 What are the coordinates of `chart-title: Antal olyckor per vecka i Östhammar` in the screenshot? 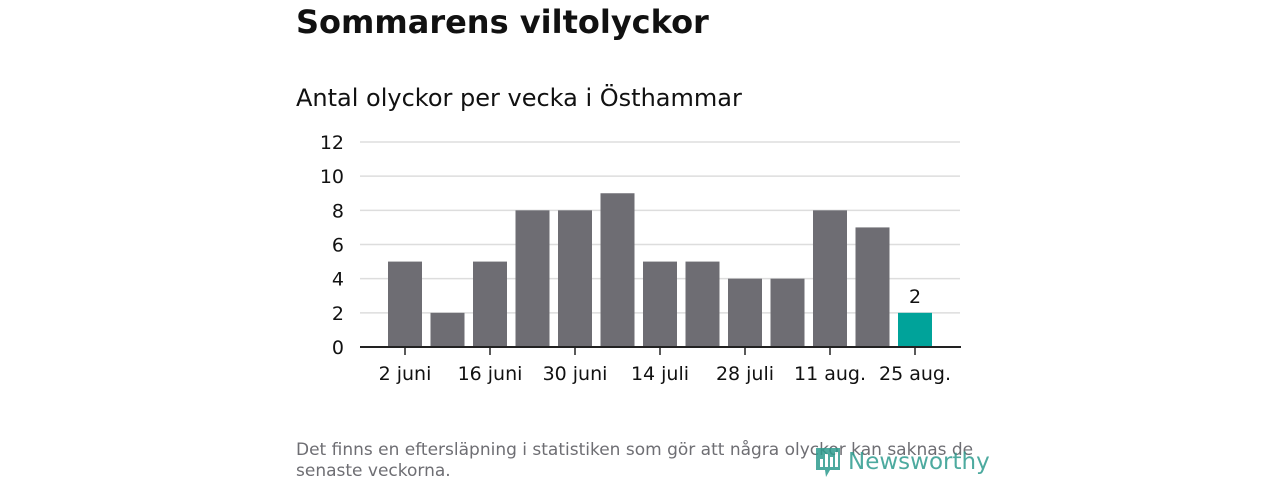 It's located at (519, 98).